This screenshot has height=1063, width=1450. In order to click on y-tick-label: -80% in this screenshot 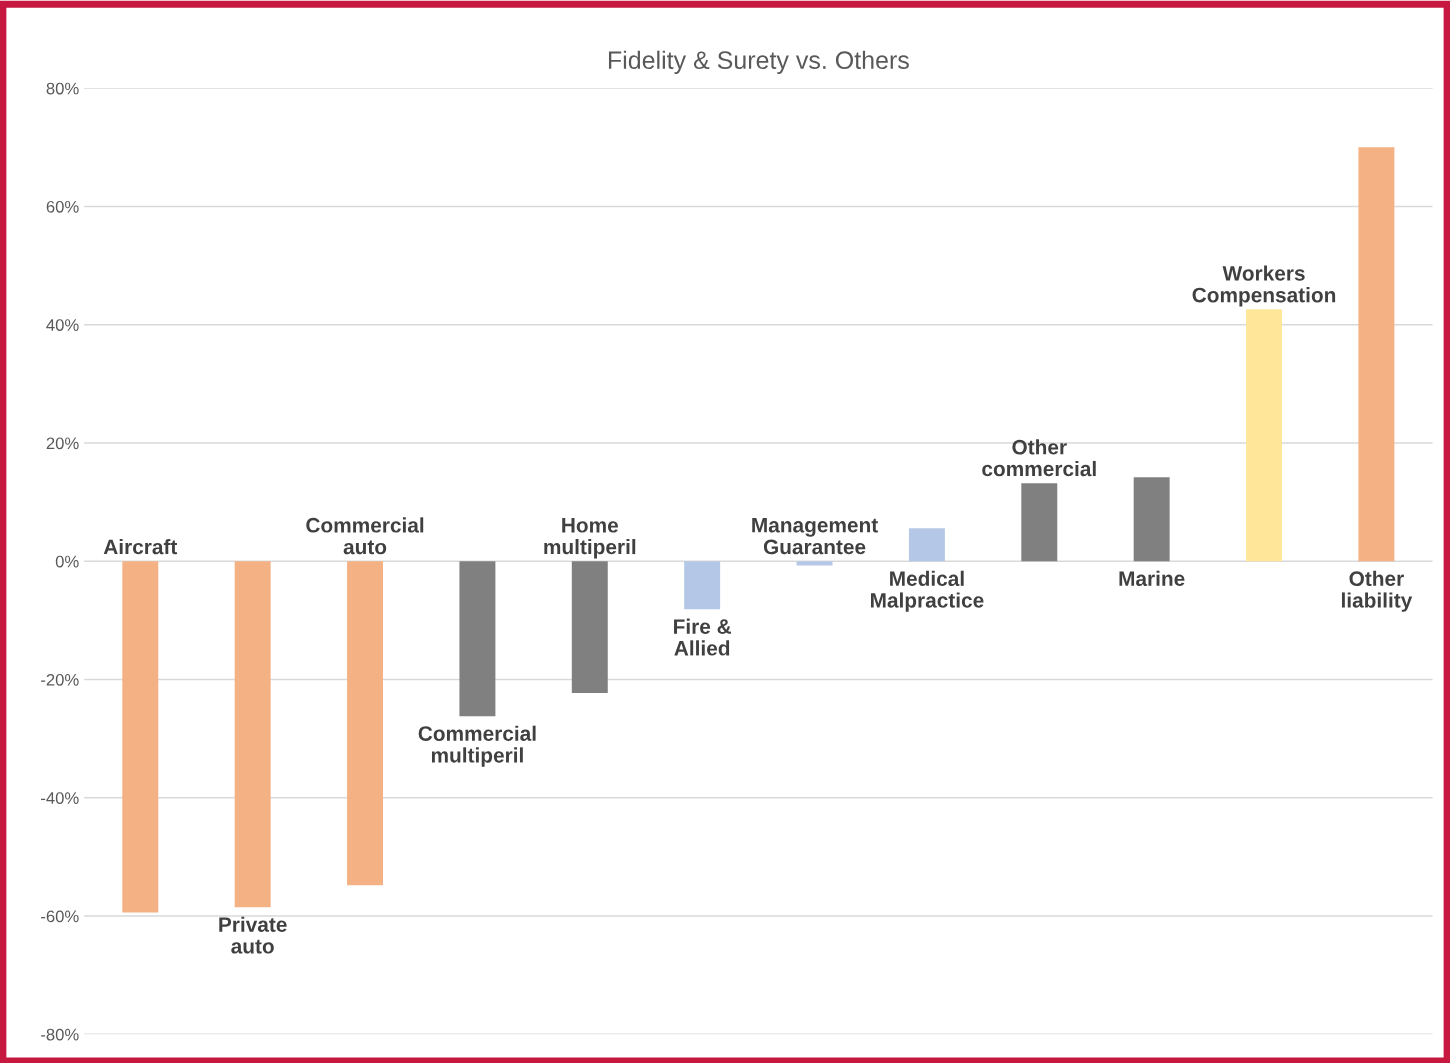, I will do `click(60, 1034)`.